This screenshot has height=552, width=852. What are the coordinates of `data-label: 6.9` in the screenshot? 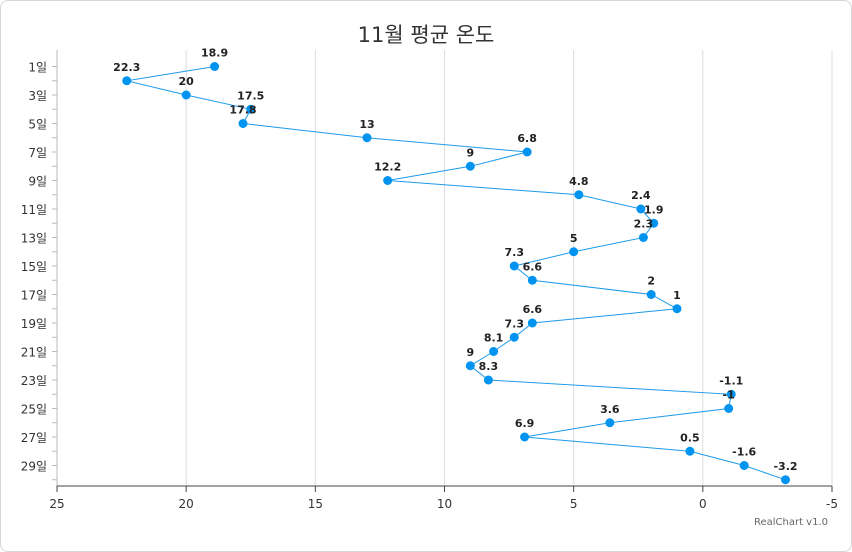 It's located at (525, 423).